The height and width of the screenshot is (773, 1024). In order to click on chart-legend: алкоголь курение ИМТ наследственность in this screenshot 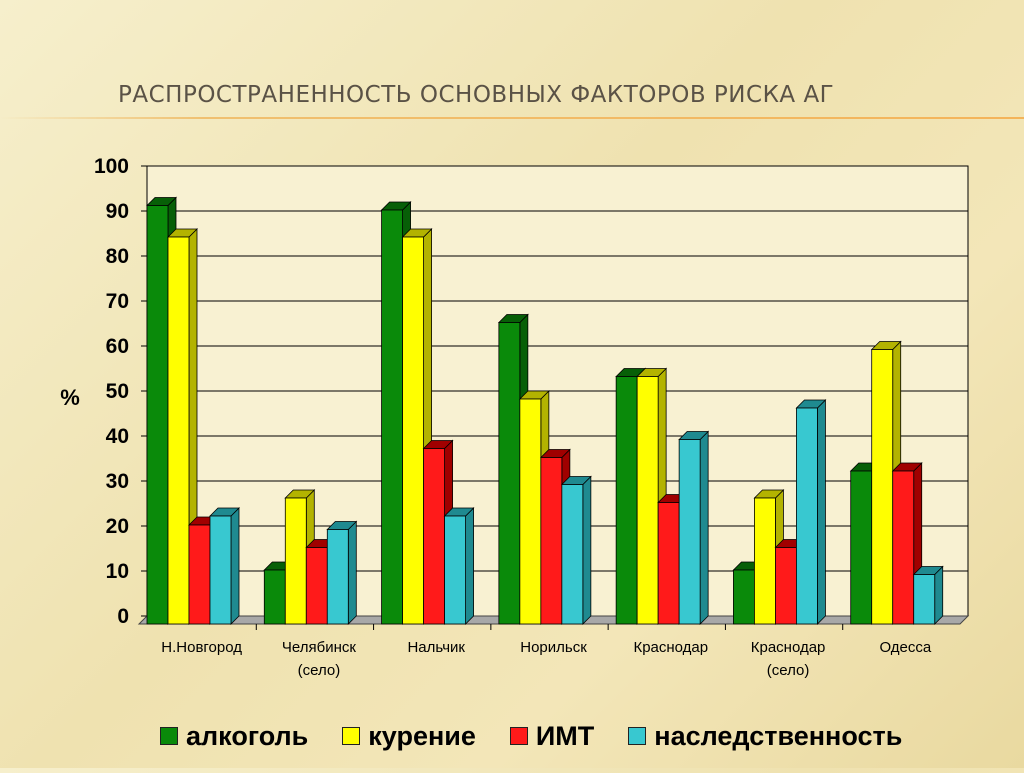, I will do `click(560, 736)`.